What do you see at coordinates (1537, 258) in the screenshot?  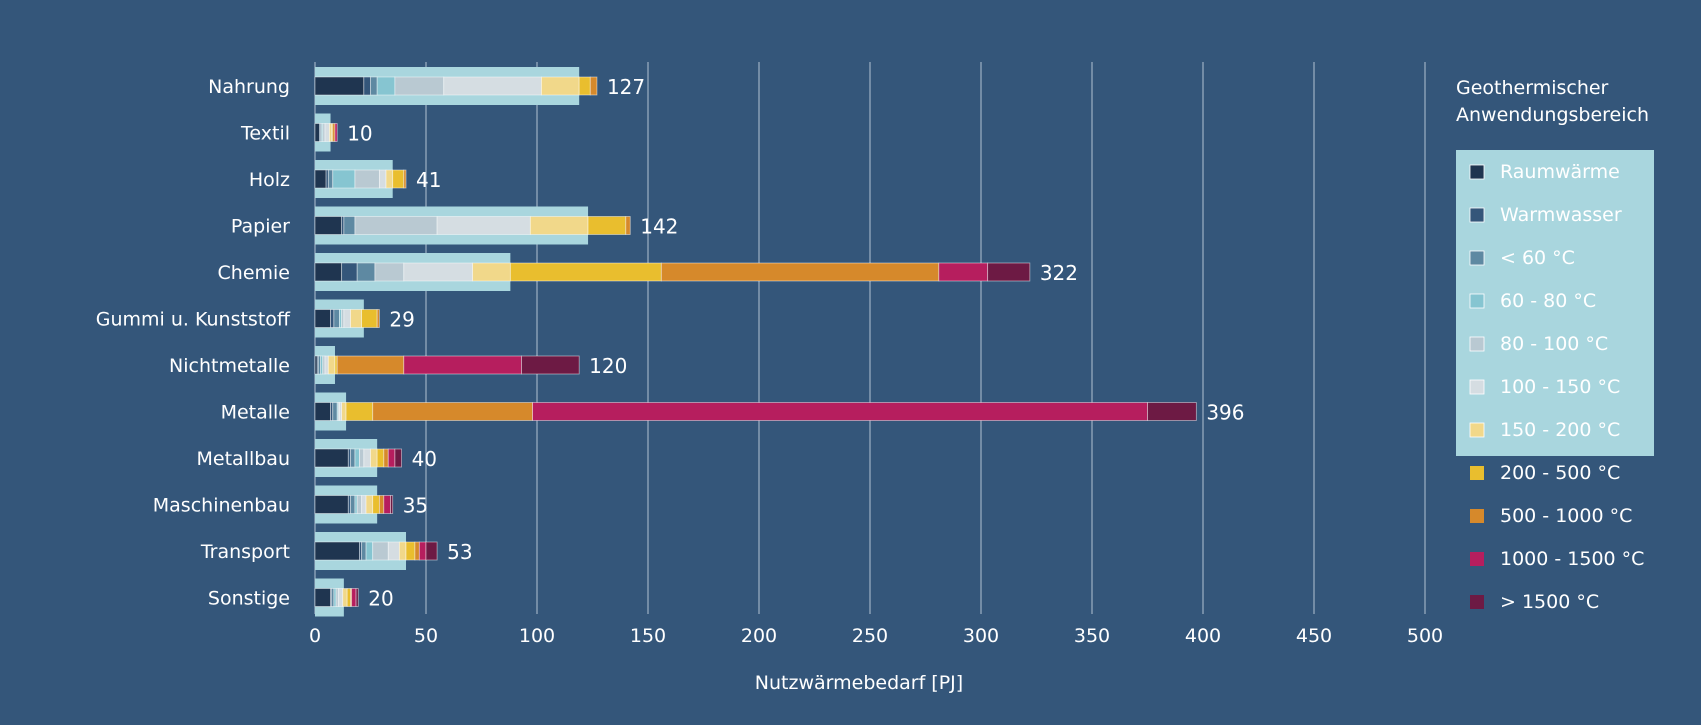 I see `legend-label-60-c: < 60 °C` at bounding box center [1537, 258].